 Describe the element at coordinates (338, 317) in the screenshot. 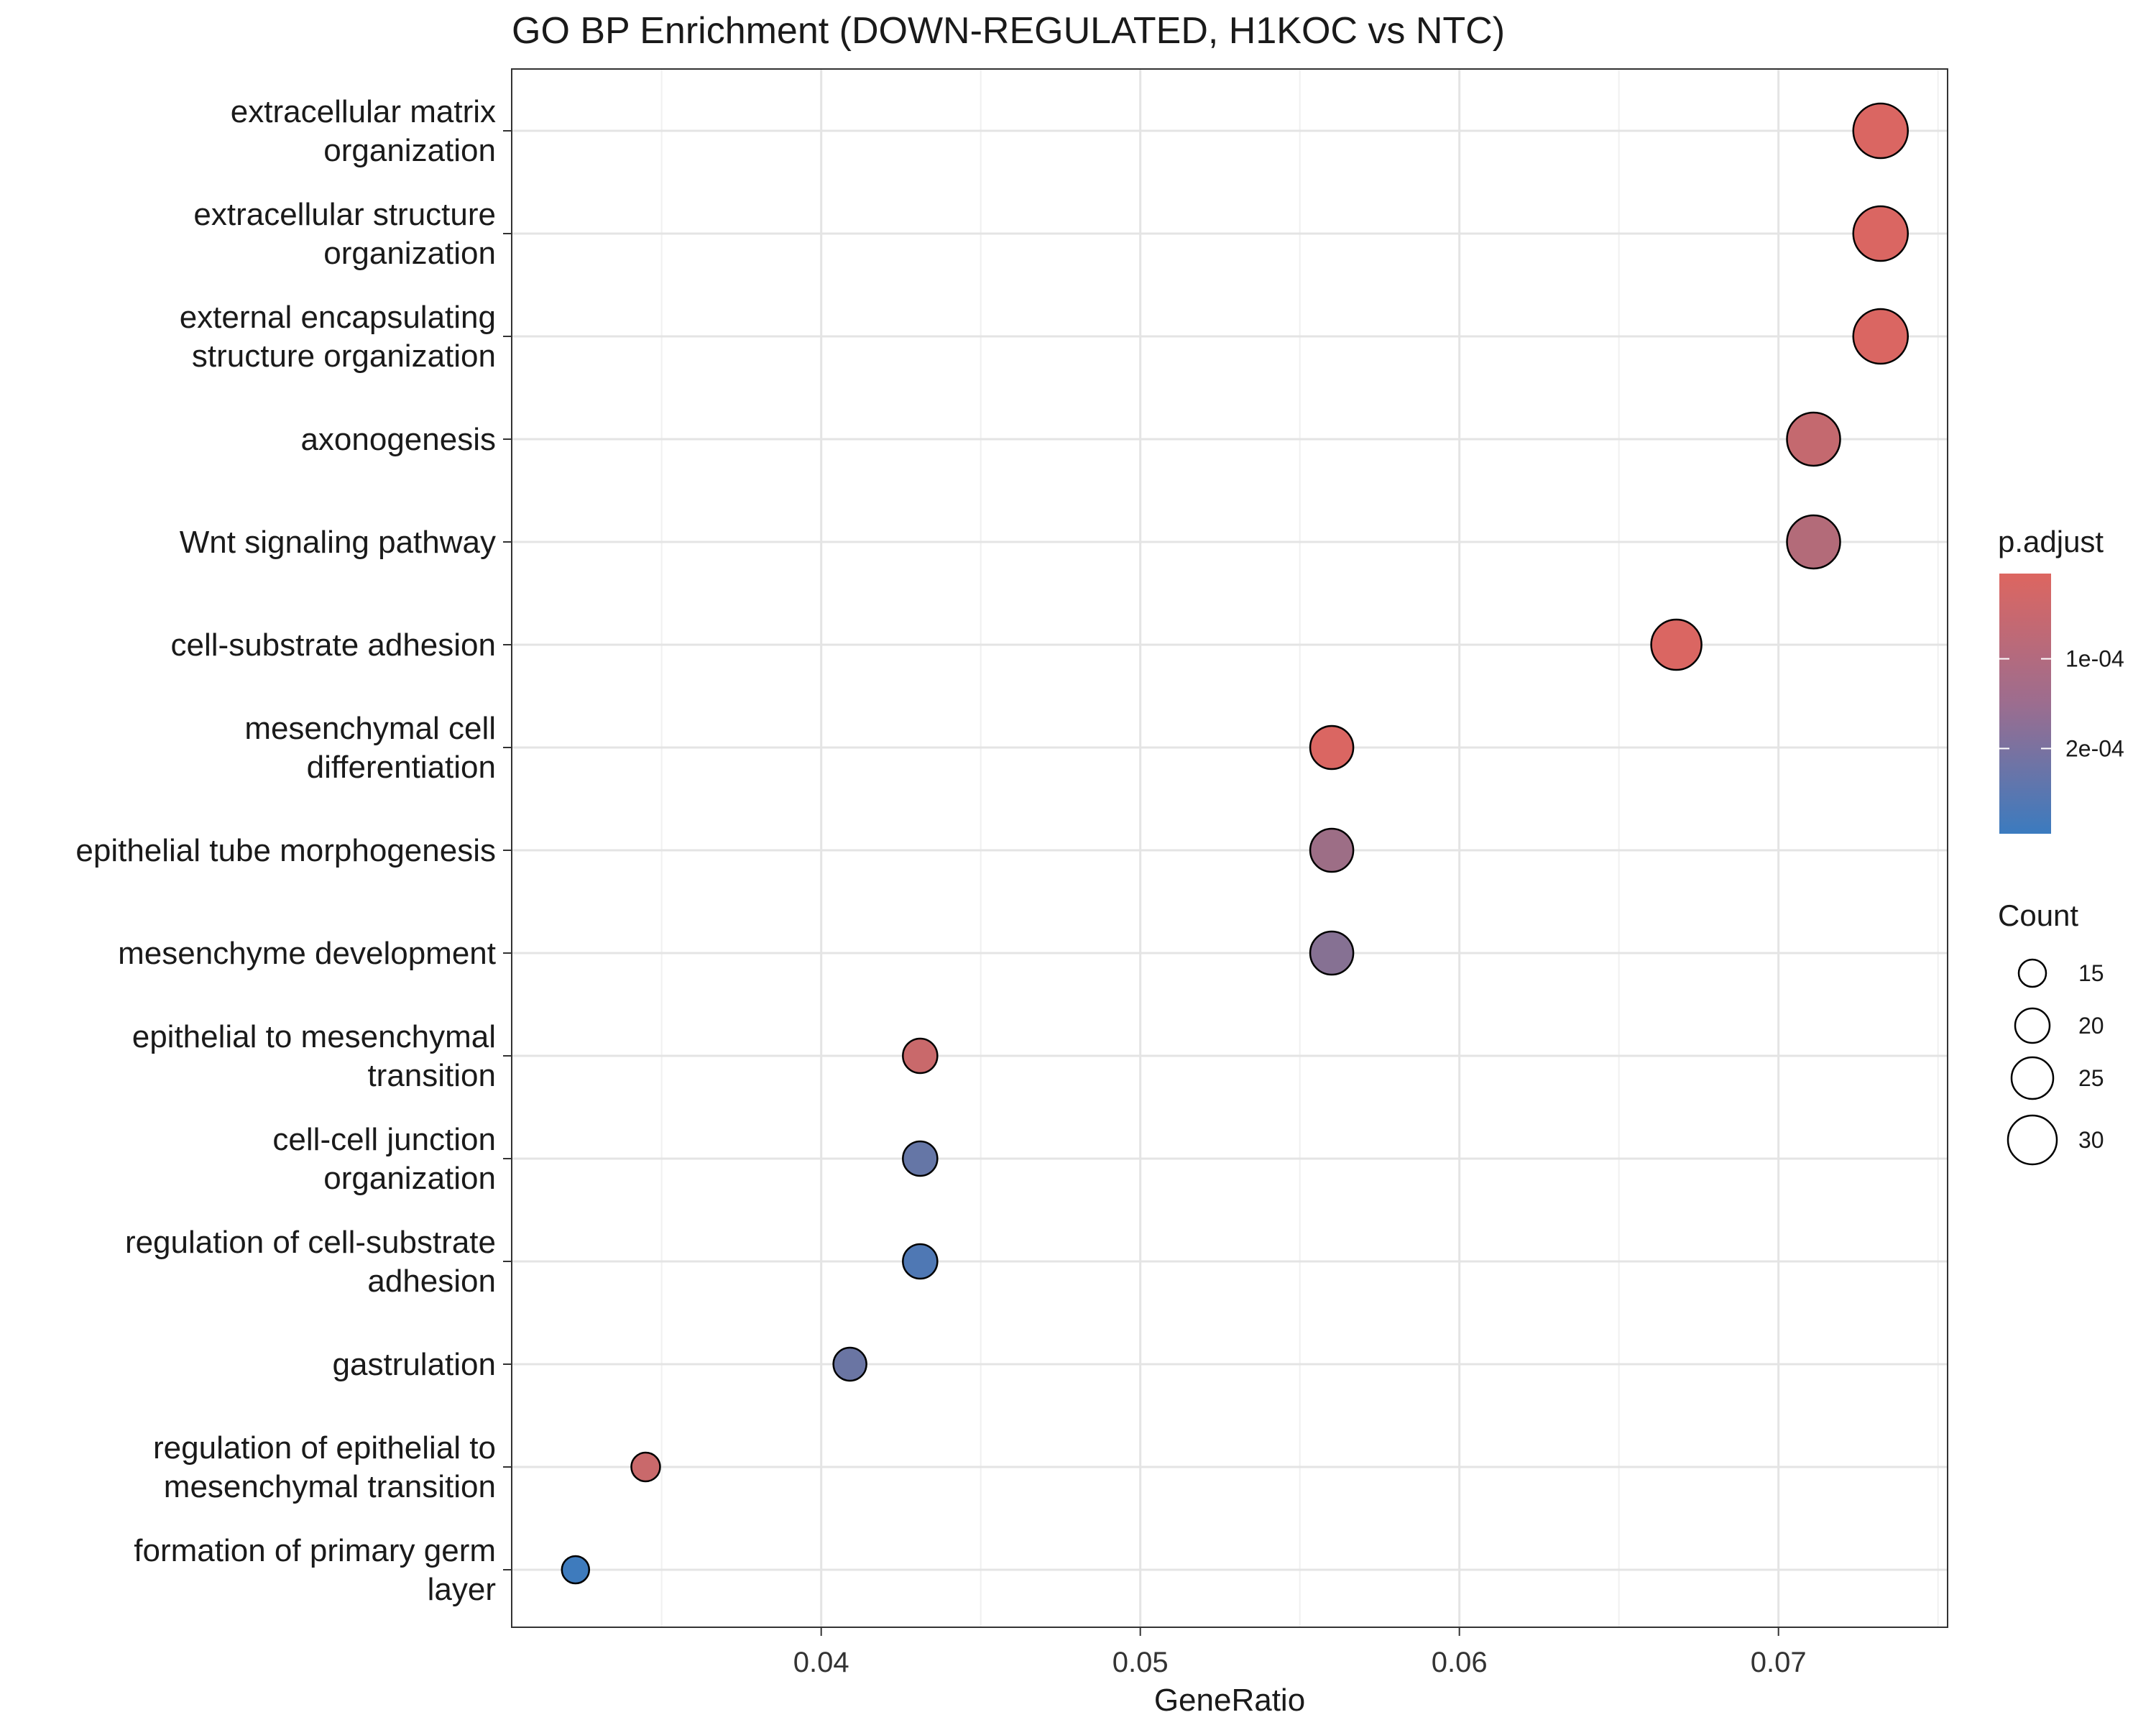

I see `y-tick-label: external encapsulating` at that location.